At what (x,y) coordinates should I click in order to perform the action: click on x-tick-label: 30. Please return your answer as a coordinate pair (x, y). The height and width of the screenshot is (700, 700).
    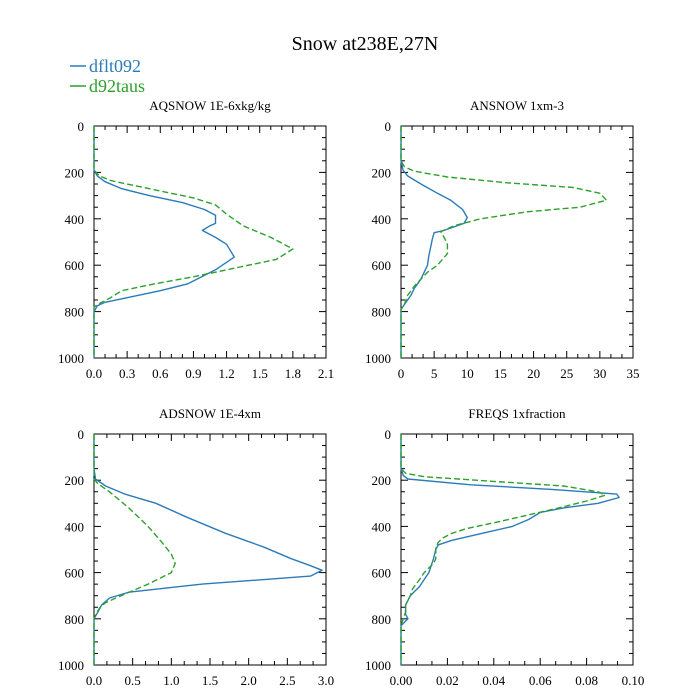
    Looking at the image, I should click on (599, 373).